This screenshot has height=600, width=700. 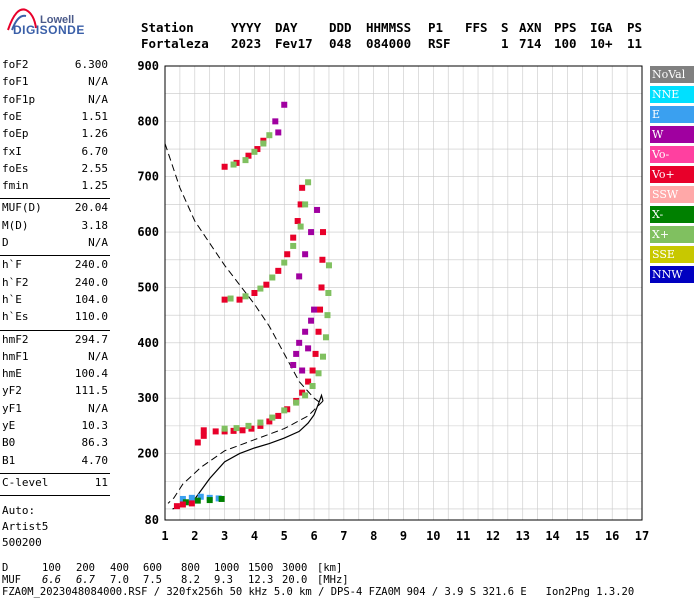 I want to click on footer-value: [MHz], so click(x=333, y=580).